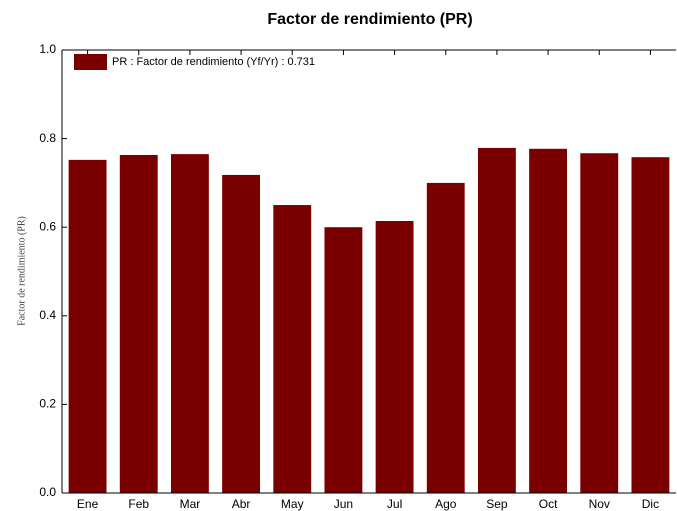  What do you see at coordinates (369, 19) in the screenshot?
I see `chart-title: Factor de rendimiento (PR)` at bounding box center [369, 19].